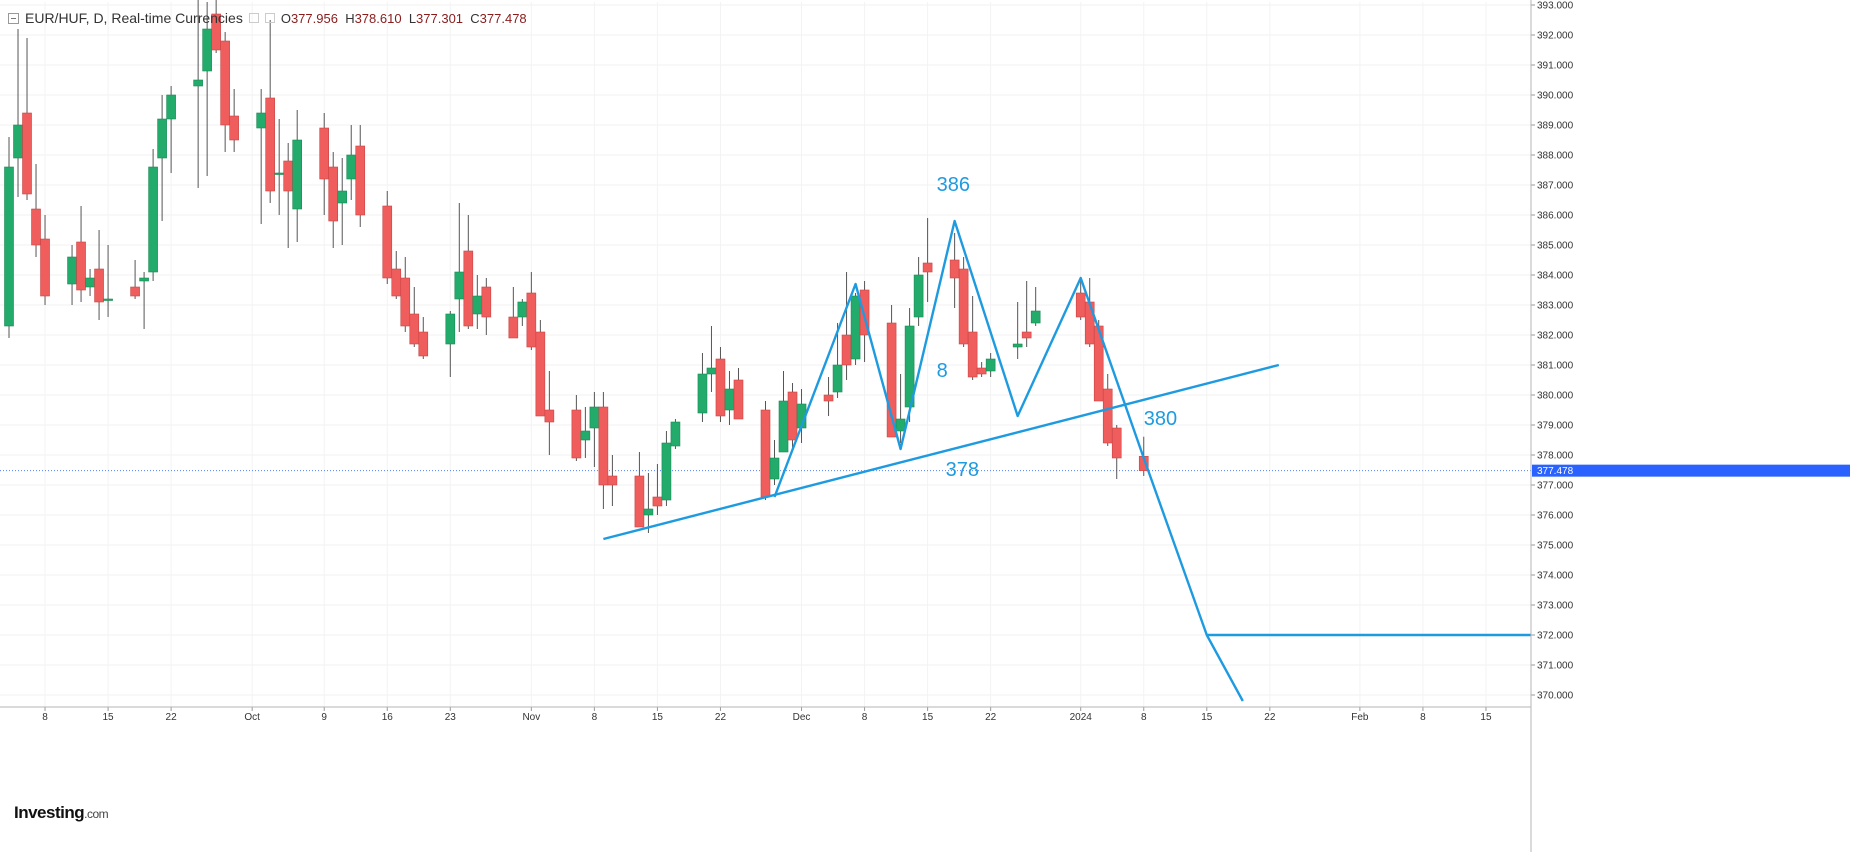 The width and height of the screenshot is (1850, 852). Describe the element at coordinates (1555, 276) in the screenshot. I see `y-tick-label: 384.000` at that location.